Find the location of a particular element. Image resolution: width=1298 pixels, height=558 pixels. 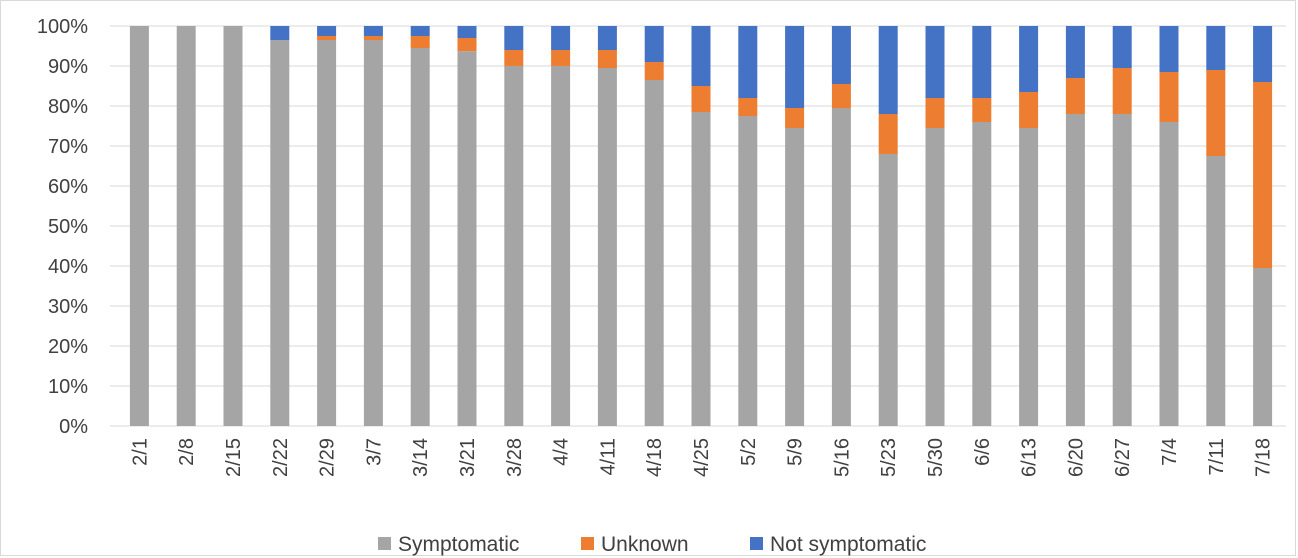

x-tick-label: 6/13 is located at coordinates (1030, 457).